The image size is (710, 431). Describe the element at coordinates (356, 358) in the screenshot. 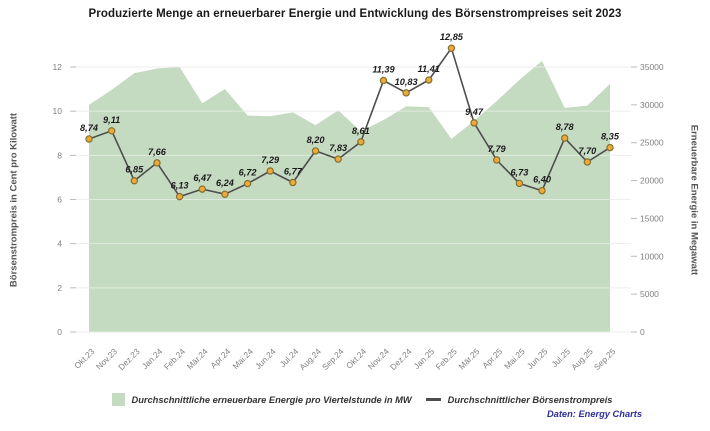

I see `x-tick-label: Okt.24` at that location.